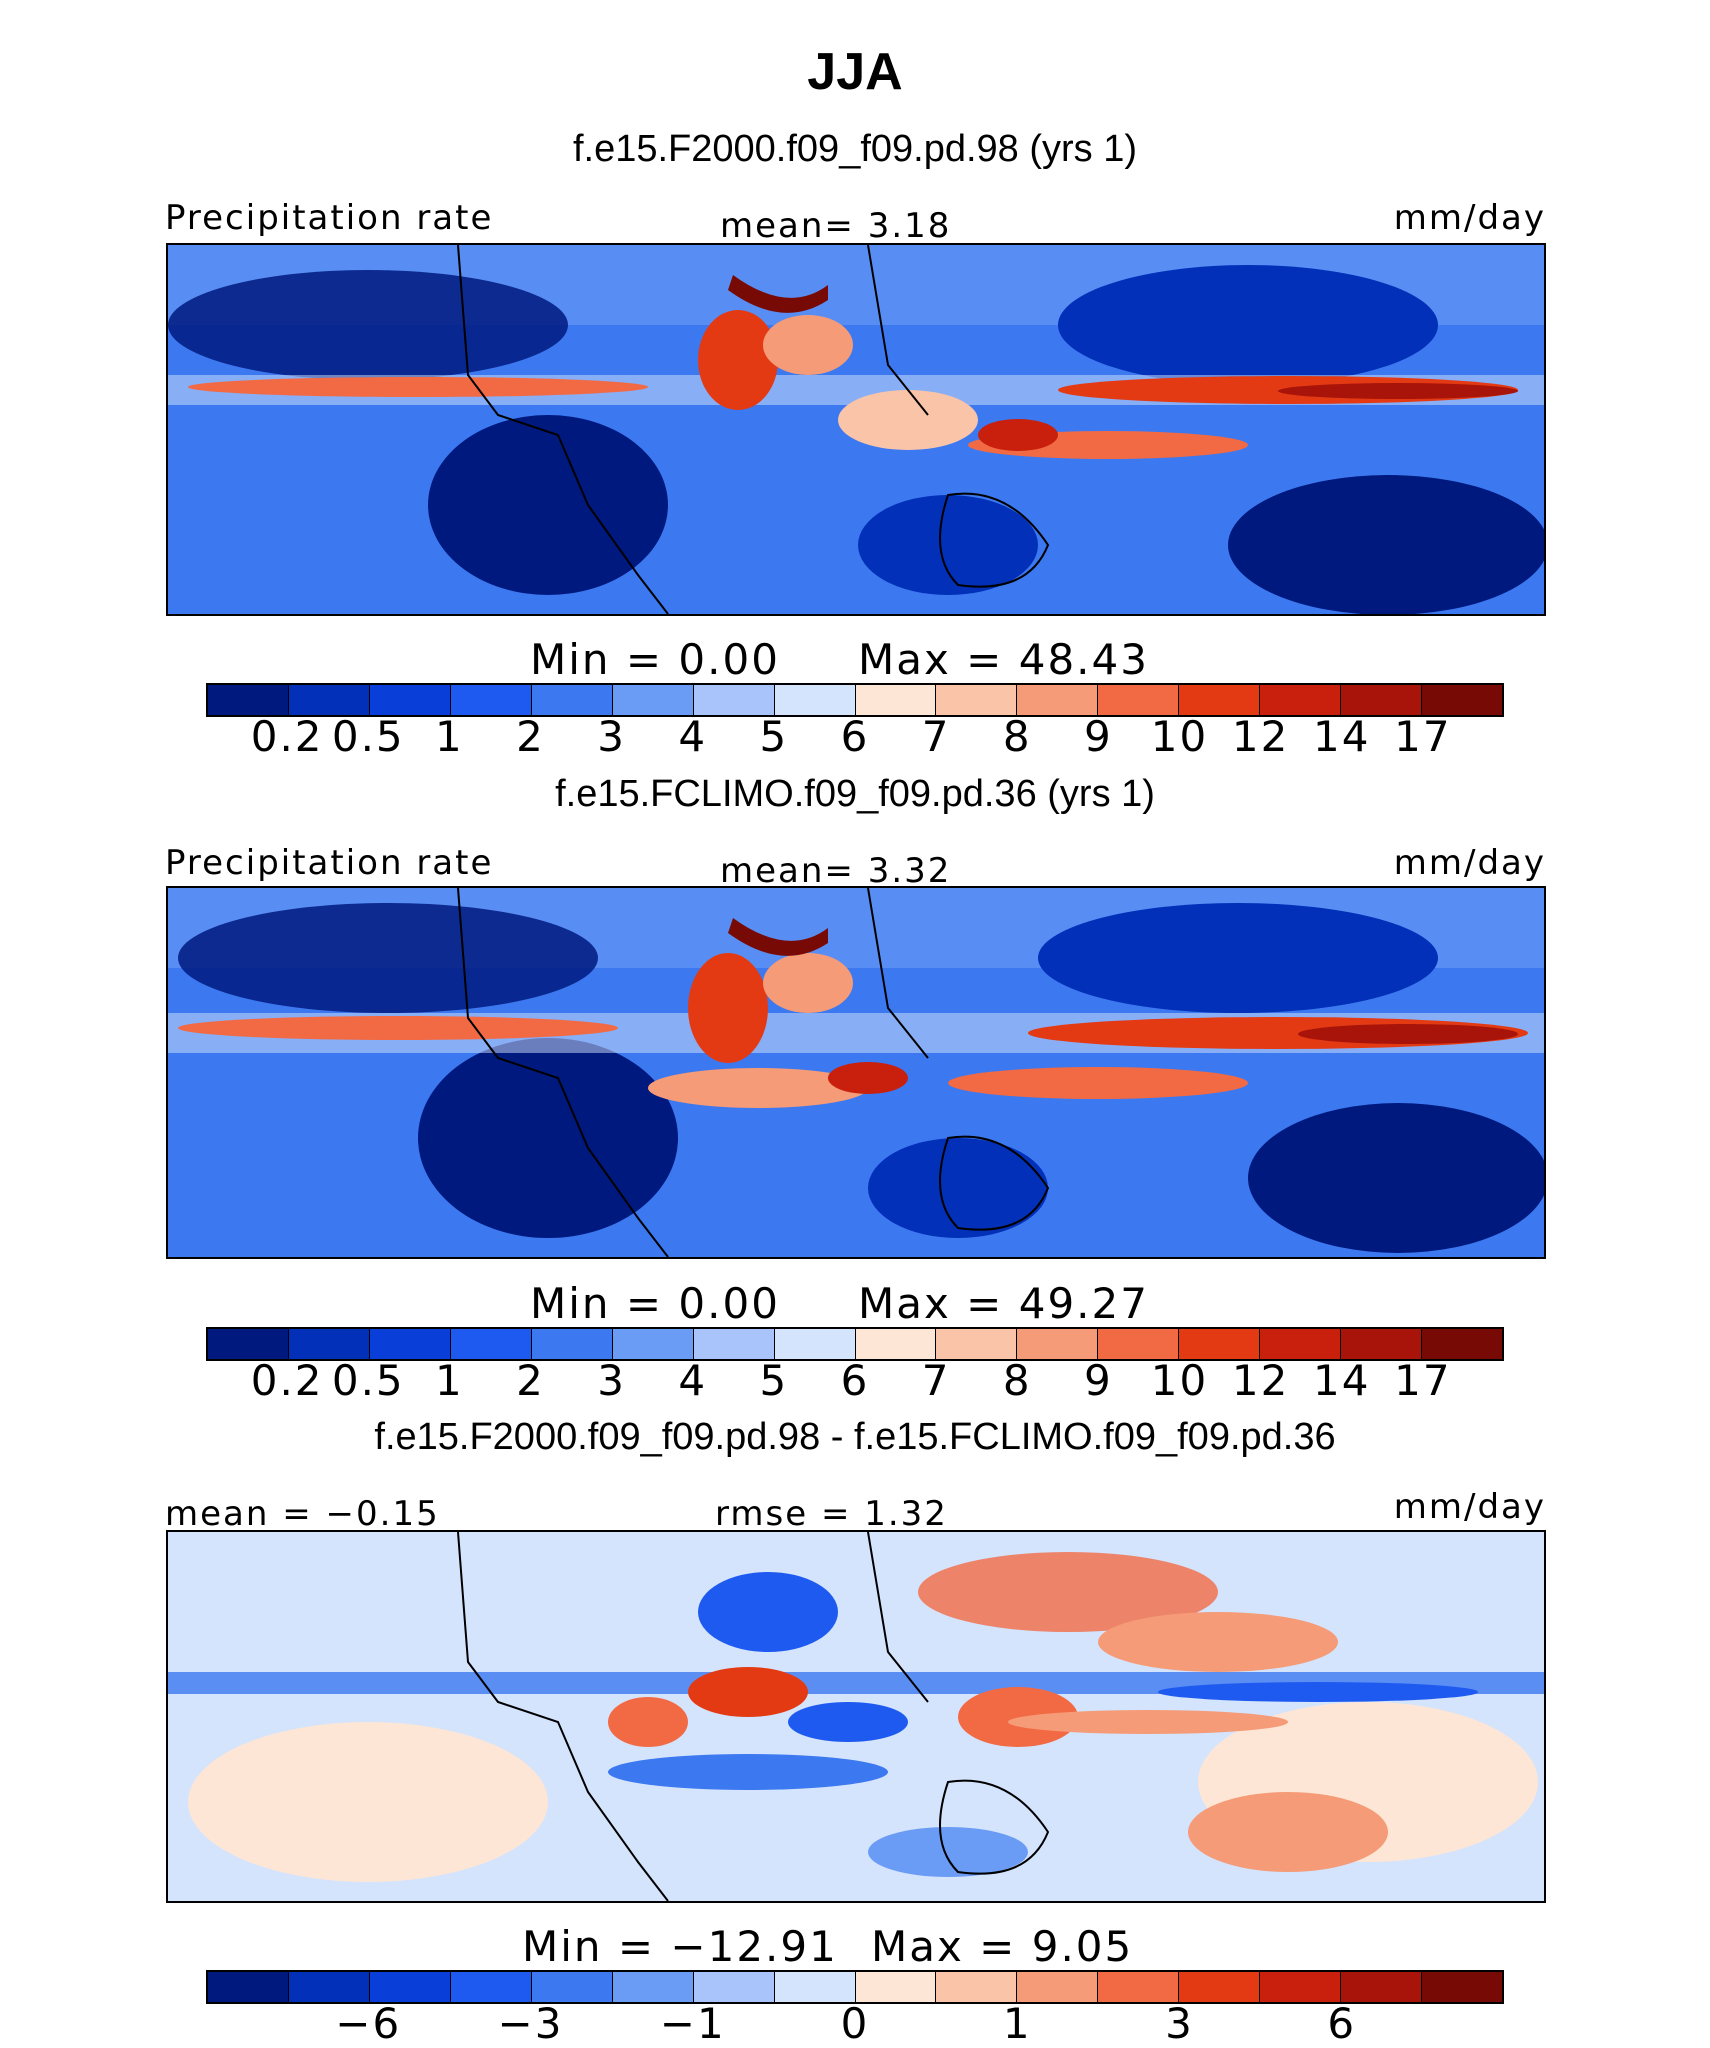 The width and height of the screenshot is (1710, 2048). What do you see at coordinates (855, 794) in the screenshot?
I see `panel2-case-title: f.e15.FCLIMO.f09_f09.pd.36 (yrs 1)` at bounding box center [855, 794].